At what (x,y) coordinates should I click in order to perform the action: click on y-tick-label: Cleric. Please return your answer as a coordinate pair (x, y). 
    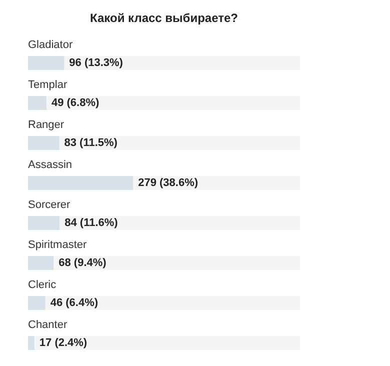
    Looking at the image, I should click on (42, 285).